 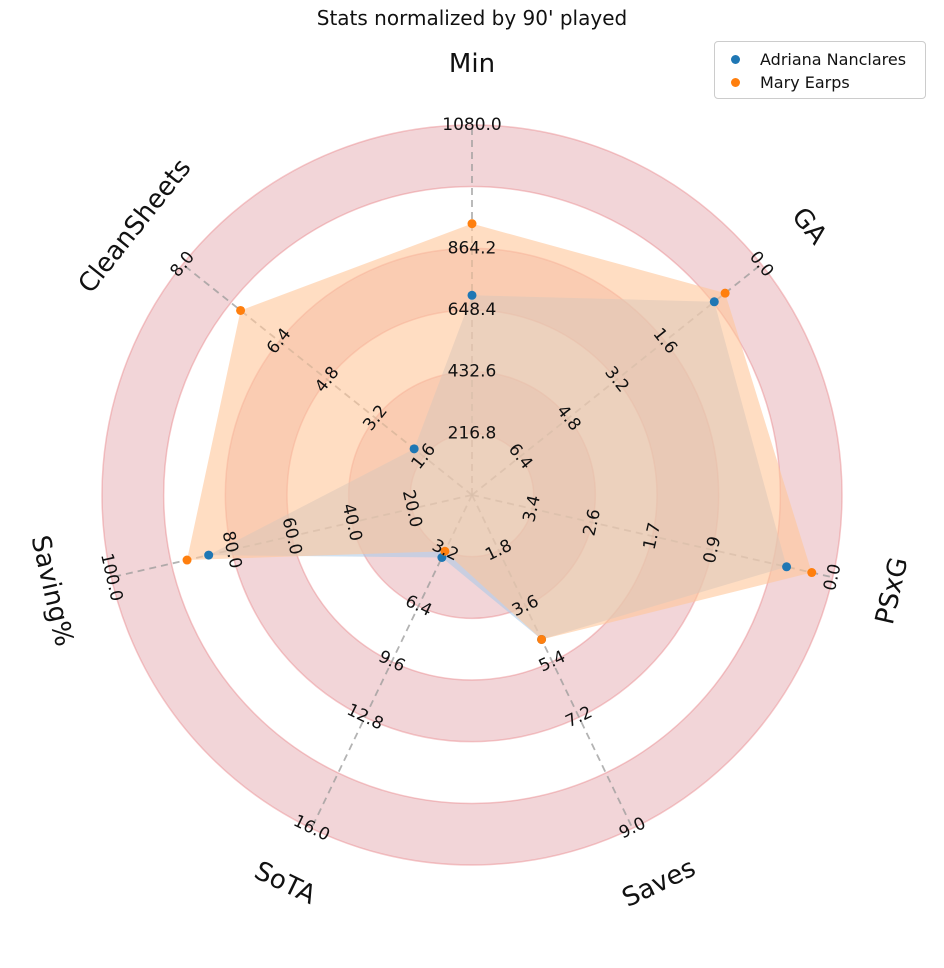 What do you see at coordinates (472, 18) in the screenshot?
I see `chart-title: Stats normalized by 90' played` at bounding box center [472, 18].